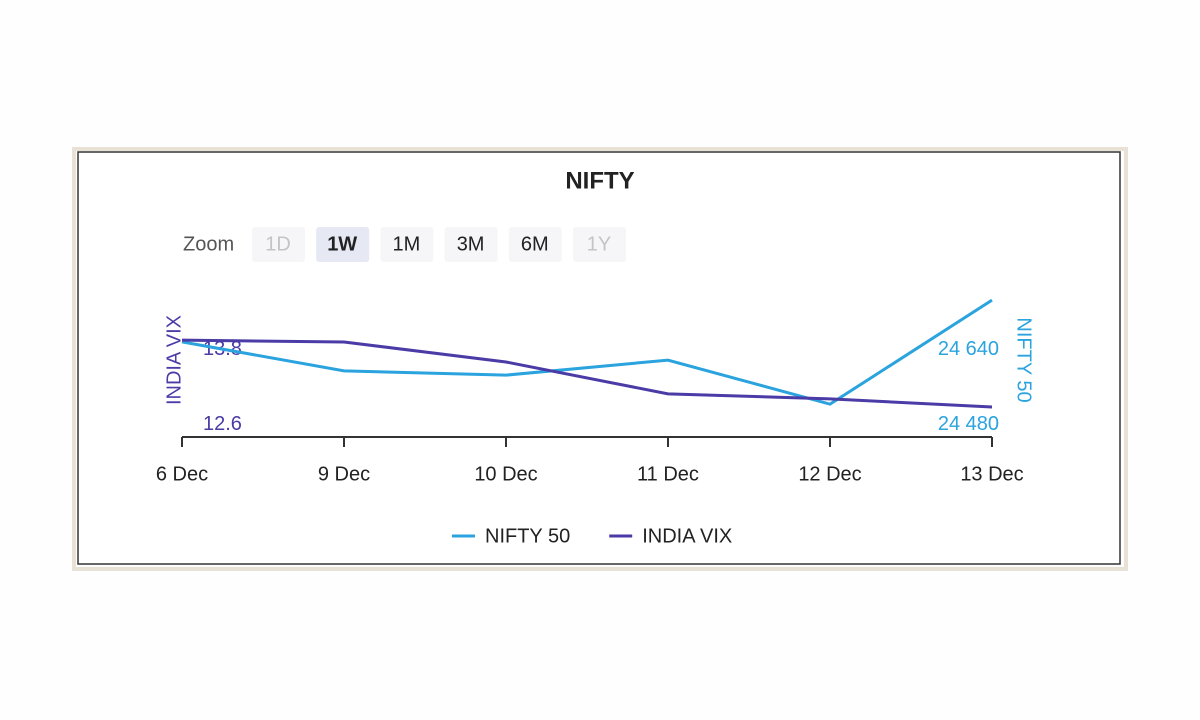 This screenshot has width=1200, height=720. I want to click on zoom-button-label: 6M, so click(535, 244).